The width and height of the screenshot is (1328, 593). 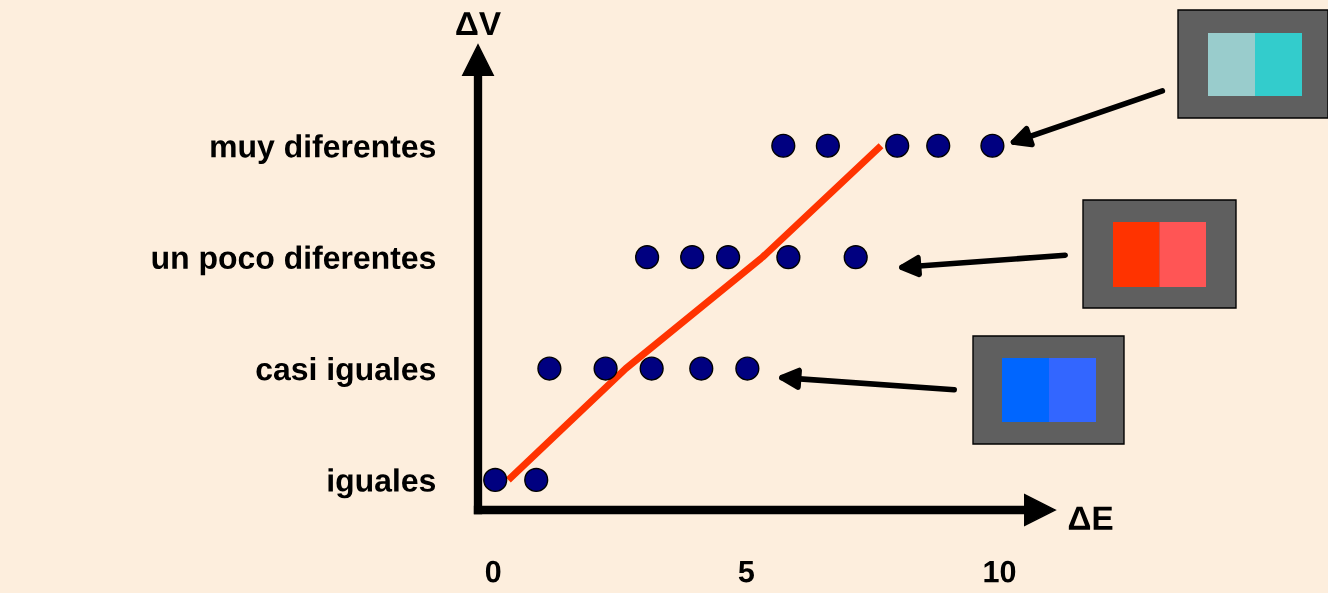 I want to click on x-tick-label: 0, so click(x=493, y=571).